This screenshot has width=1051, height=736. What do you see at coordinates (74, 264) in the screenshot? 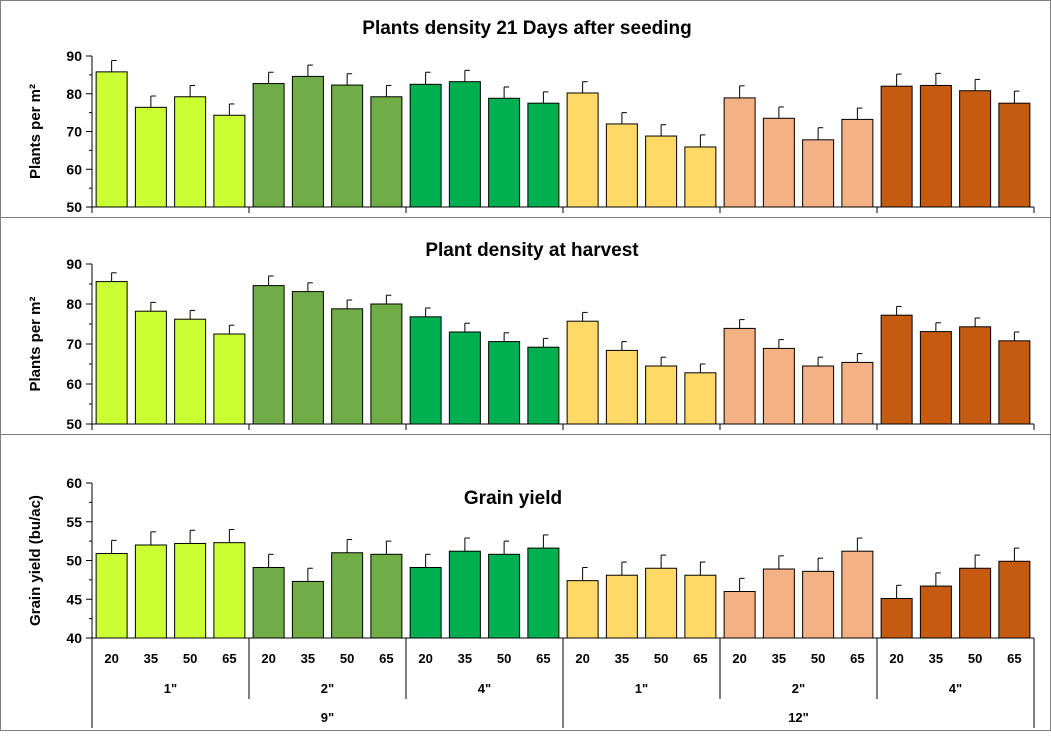
I see `y-tick-label: 90` at bounding box center [74, 264].